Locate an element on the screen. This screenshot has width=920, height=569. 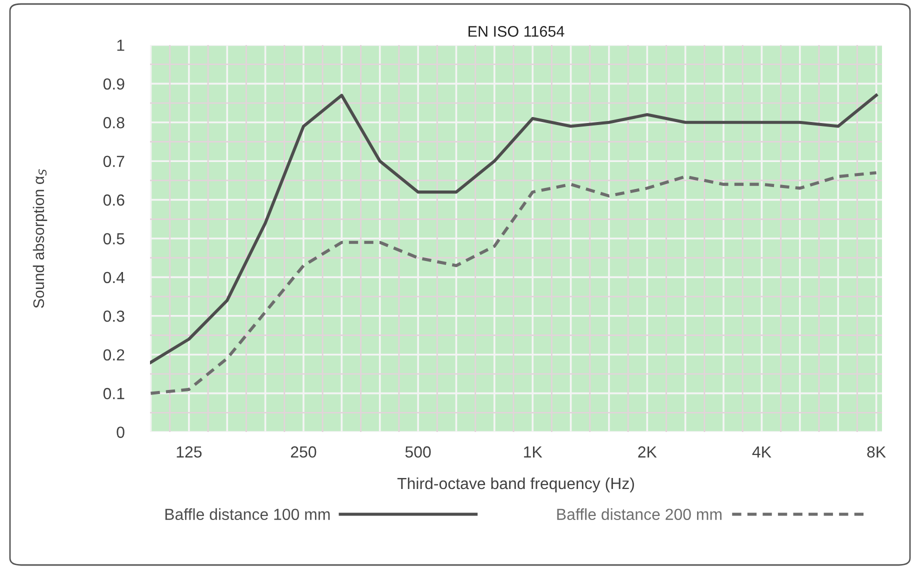
x-tick-label: 250 is located at coordinates (303, 452).